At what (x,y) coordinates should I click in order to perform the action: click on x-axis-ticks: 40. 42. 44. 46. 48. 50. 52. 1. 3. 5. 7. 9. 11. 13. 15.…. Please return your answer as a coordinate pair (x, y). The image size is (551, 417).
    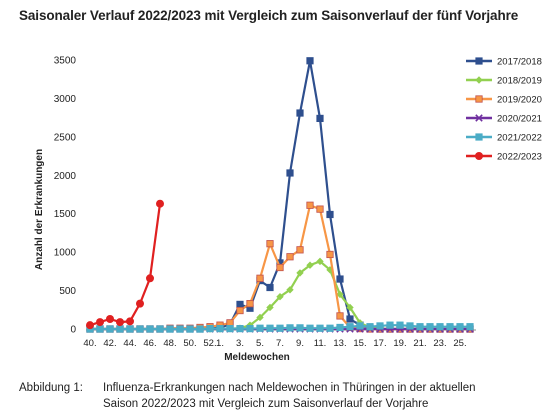
    Looking at the image, I should click on (274, 343).